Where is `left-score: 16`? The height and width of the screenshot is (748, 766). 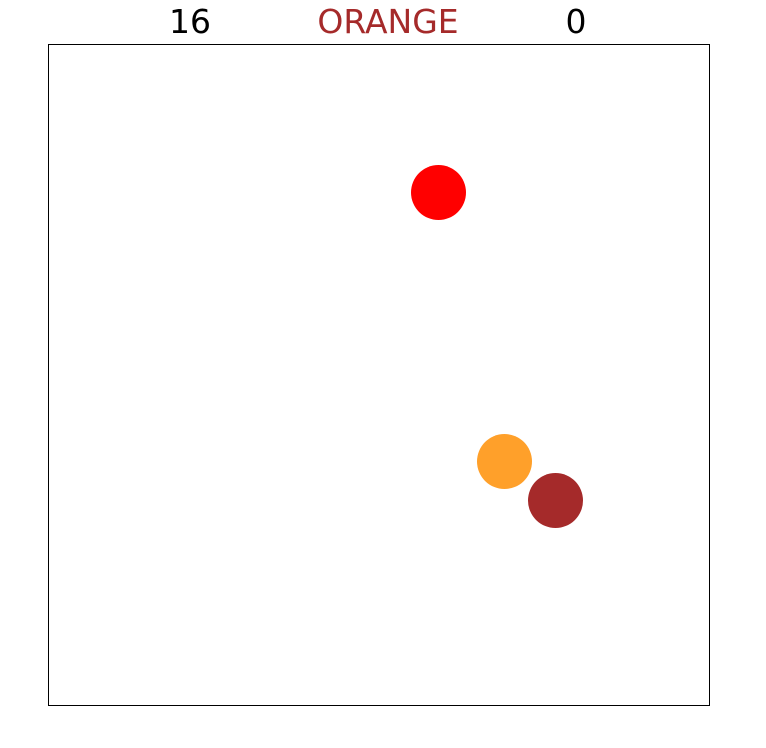
left-score: 16 is located at coordinates (190, 21).